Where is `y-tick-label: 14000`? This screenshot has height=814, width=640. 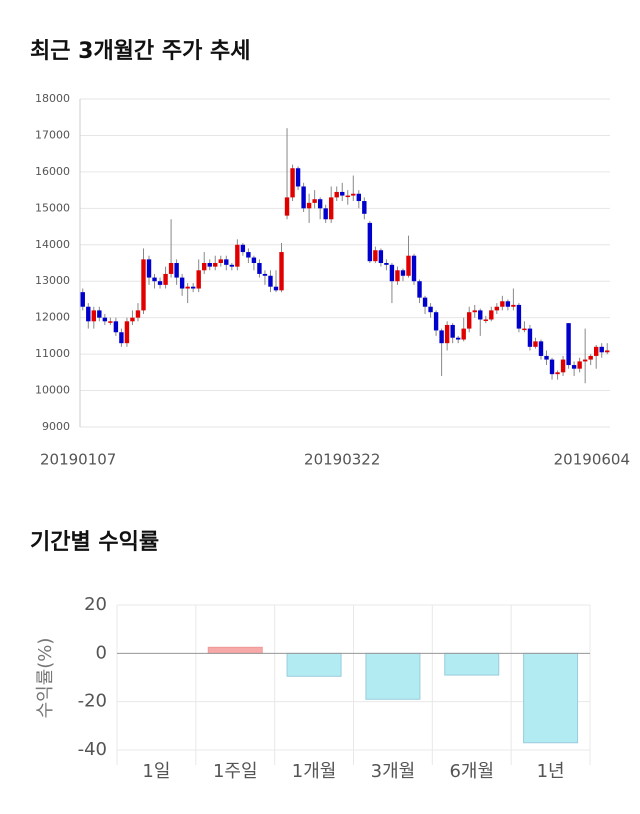
y-tick-label: 14000 is located at coordinates (52, 244).